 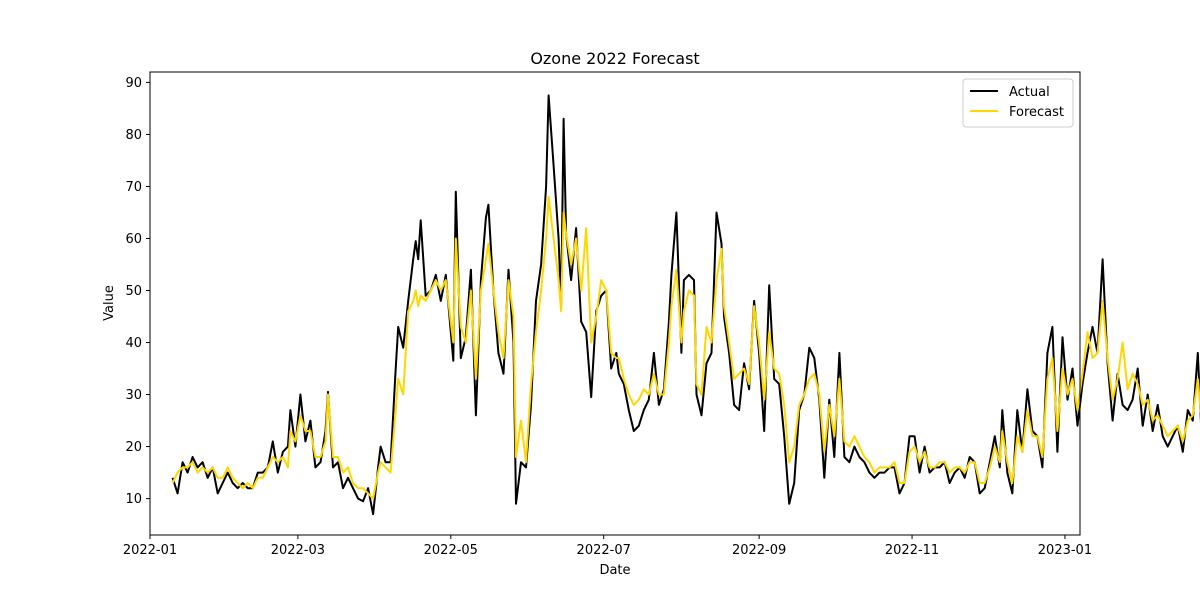 What do you see at coordinates (1029, 92) in the screenshot?
I see `legend-label-actual: Actual` at bounding box center [1029, 92].